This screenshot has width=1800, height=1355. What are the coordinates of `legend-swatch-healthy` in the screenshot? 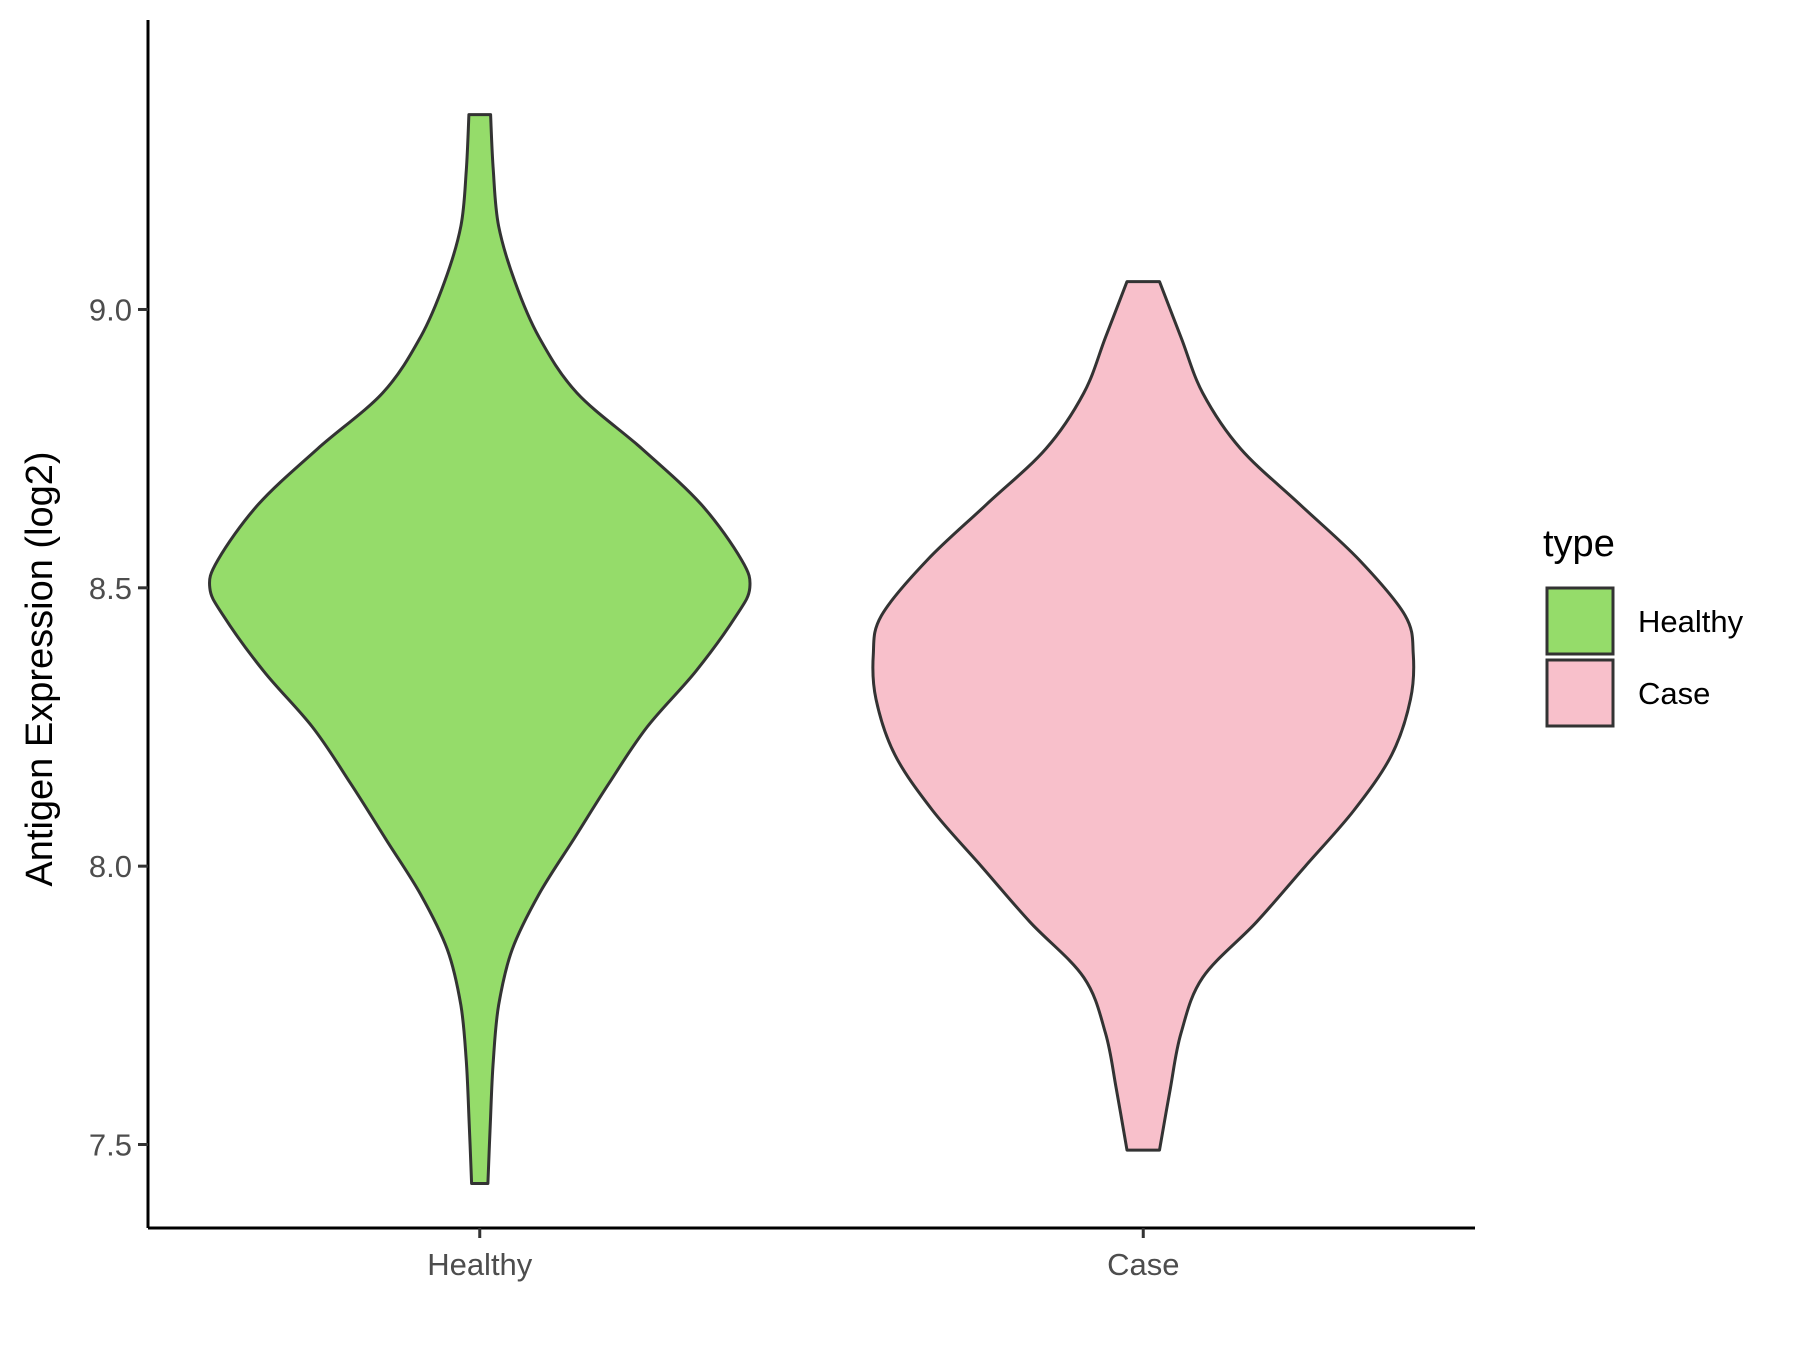 It's located at (1580, 621).